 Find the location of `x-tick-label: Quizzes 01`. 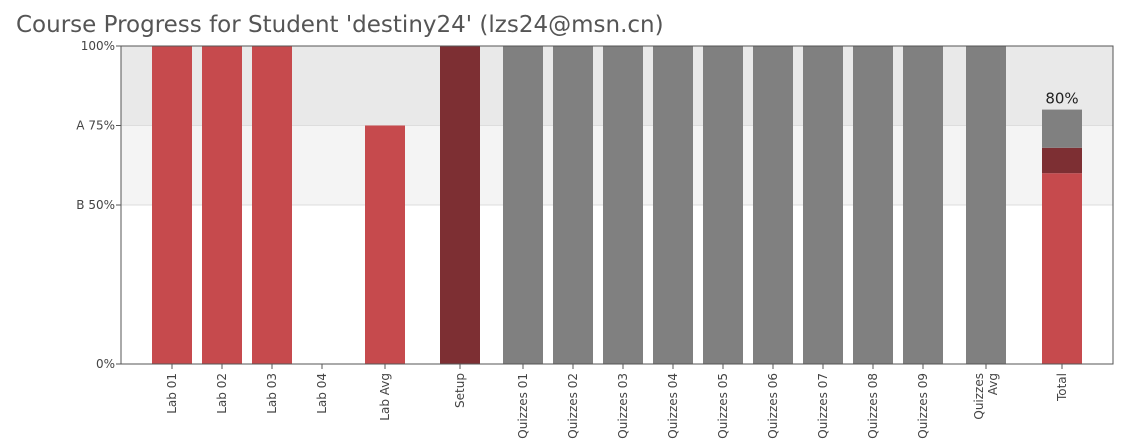

x-tick-label: Quizzes 01 is located at coordinates (523, 406).